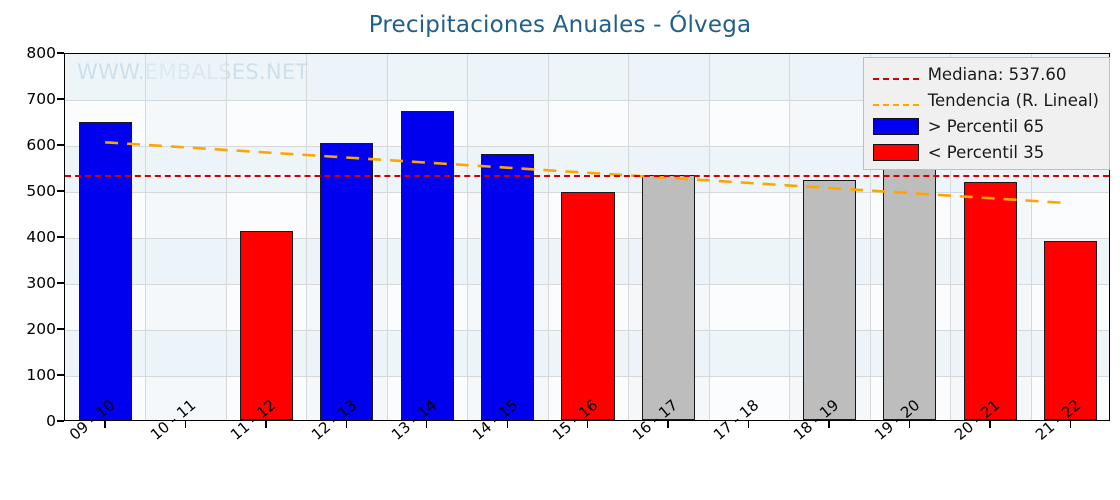 Image resolution: width=1120 pixels, height=500 pixels. I want to click on y-axis-tick-label: 600, so click(41, 145).